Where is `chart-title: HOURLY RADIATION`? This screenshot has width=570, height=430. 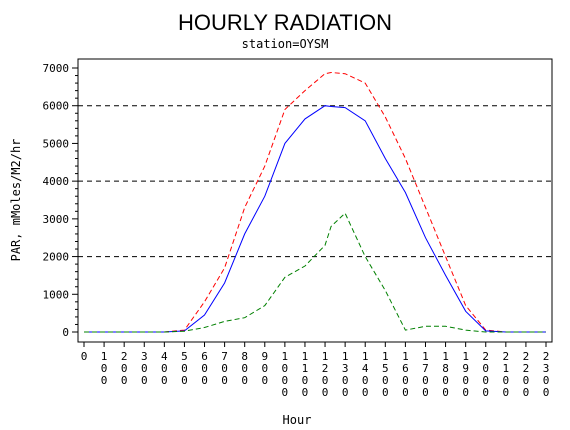 chart-title: HOURLY RADIATION is located at coordinates (285, 22).